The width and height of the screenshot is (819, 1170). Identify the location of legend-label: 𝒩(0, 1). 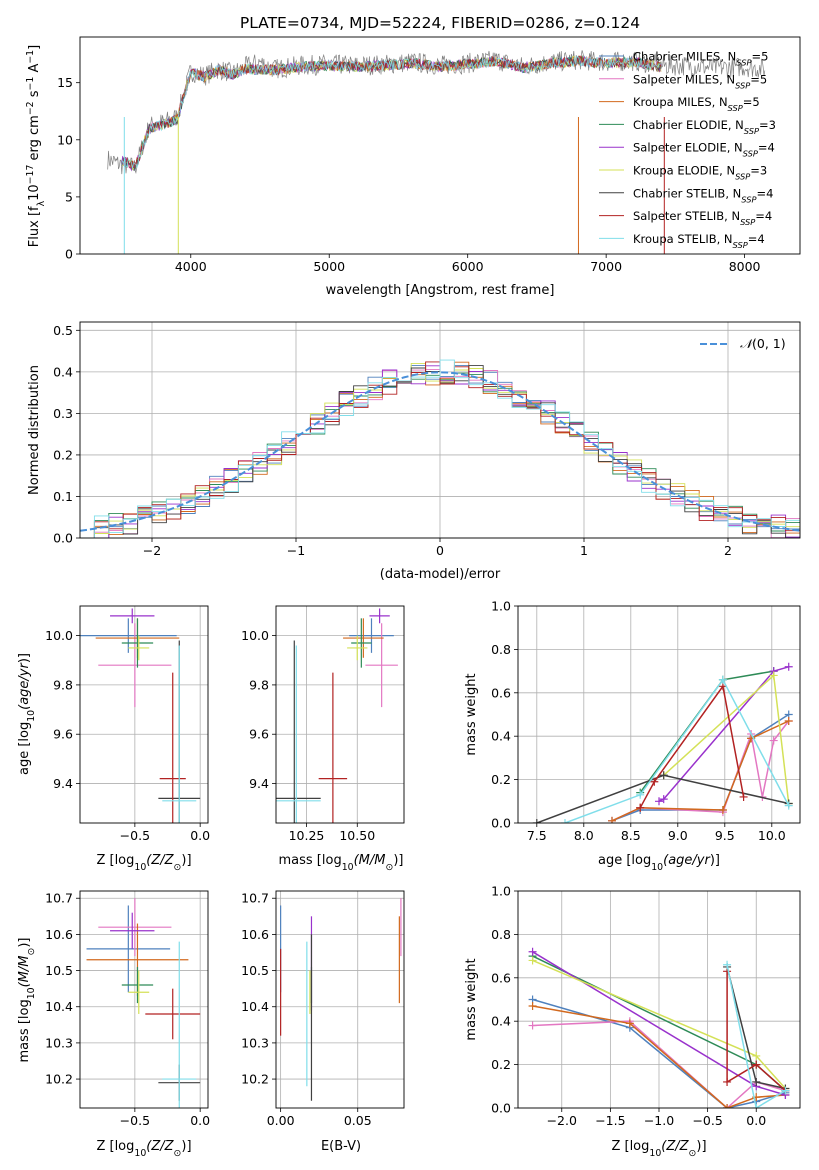
(763, 343).